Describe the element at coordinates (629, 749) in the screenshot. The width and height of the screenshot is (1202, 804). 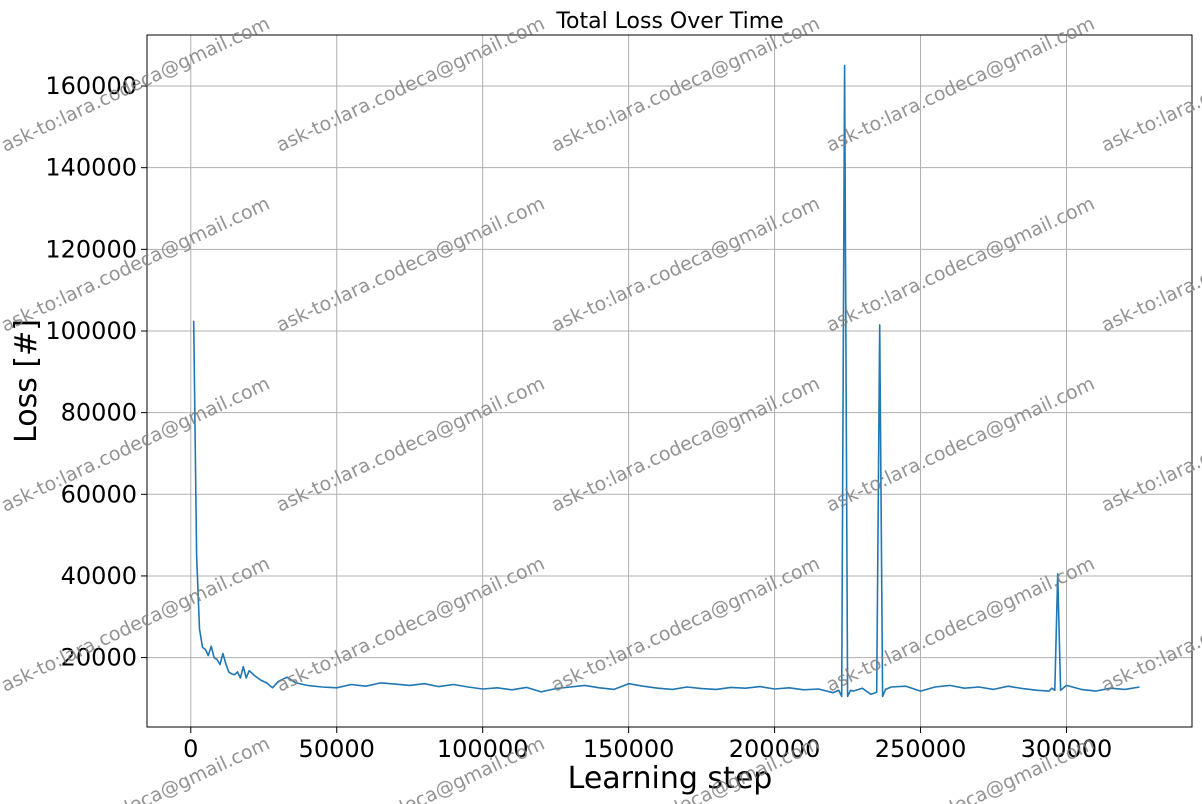
I see `x-tick-label: 150000` at that location.